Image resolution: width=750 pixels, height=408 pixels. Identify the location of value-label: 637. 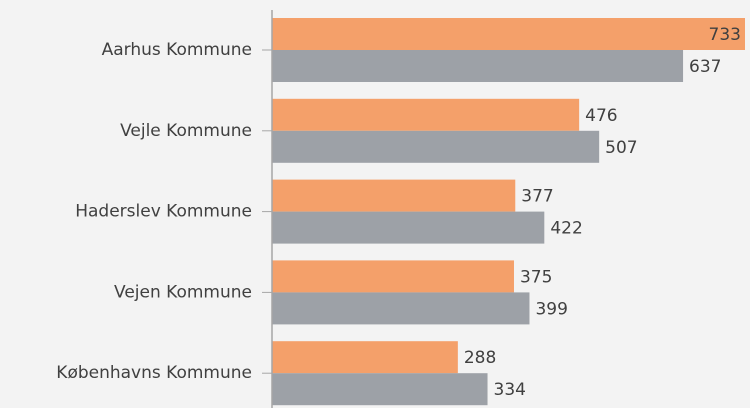
(705, 67).